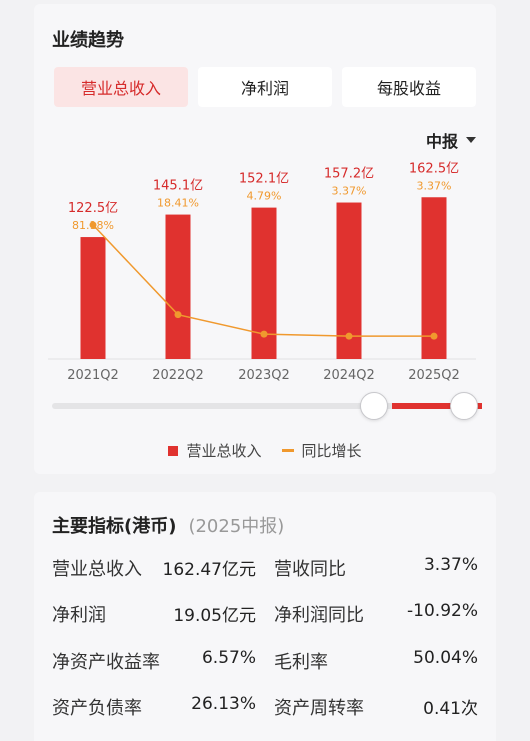 This screenshot has height=741, width=530. I want to click on x-tick-label: 2024Q2, so click(349, 375).